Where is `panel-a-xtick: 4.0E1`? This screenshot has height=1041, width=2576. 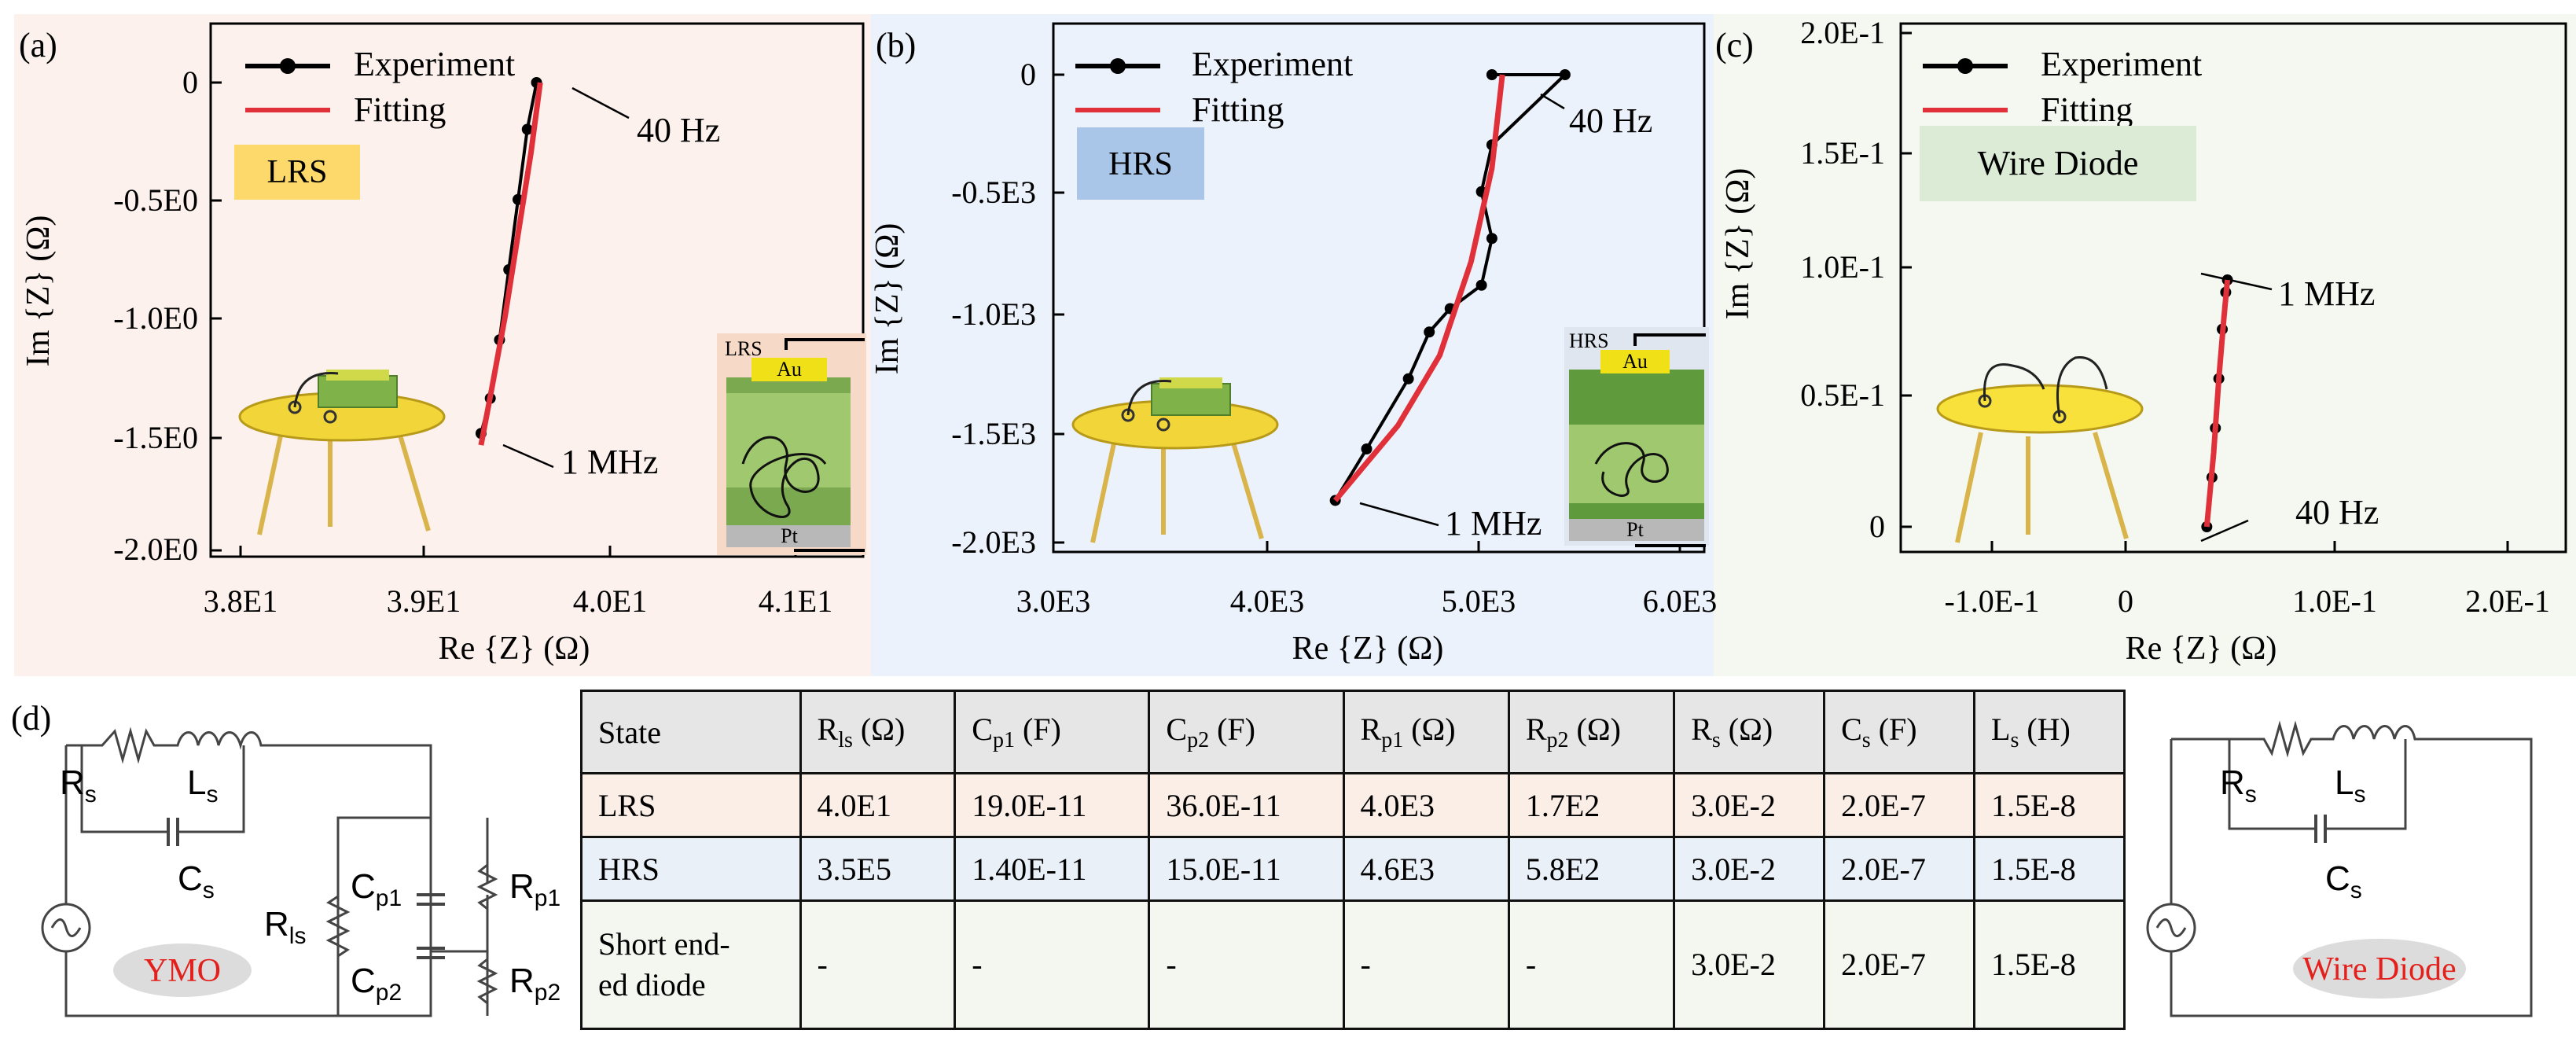
panel-a-xtick: 4.0E1 is located at coordinates (610, 601).